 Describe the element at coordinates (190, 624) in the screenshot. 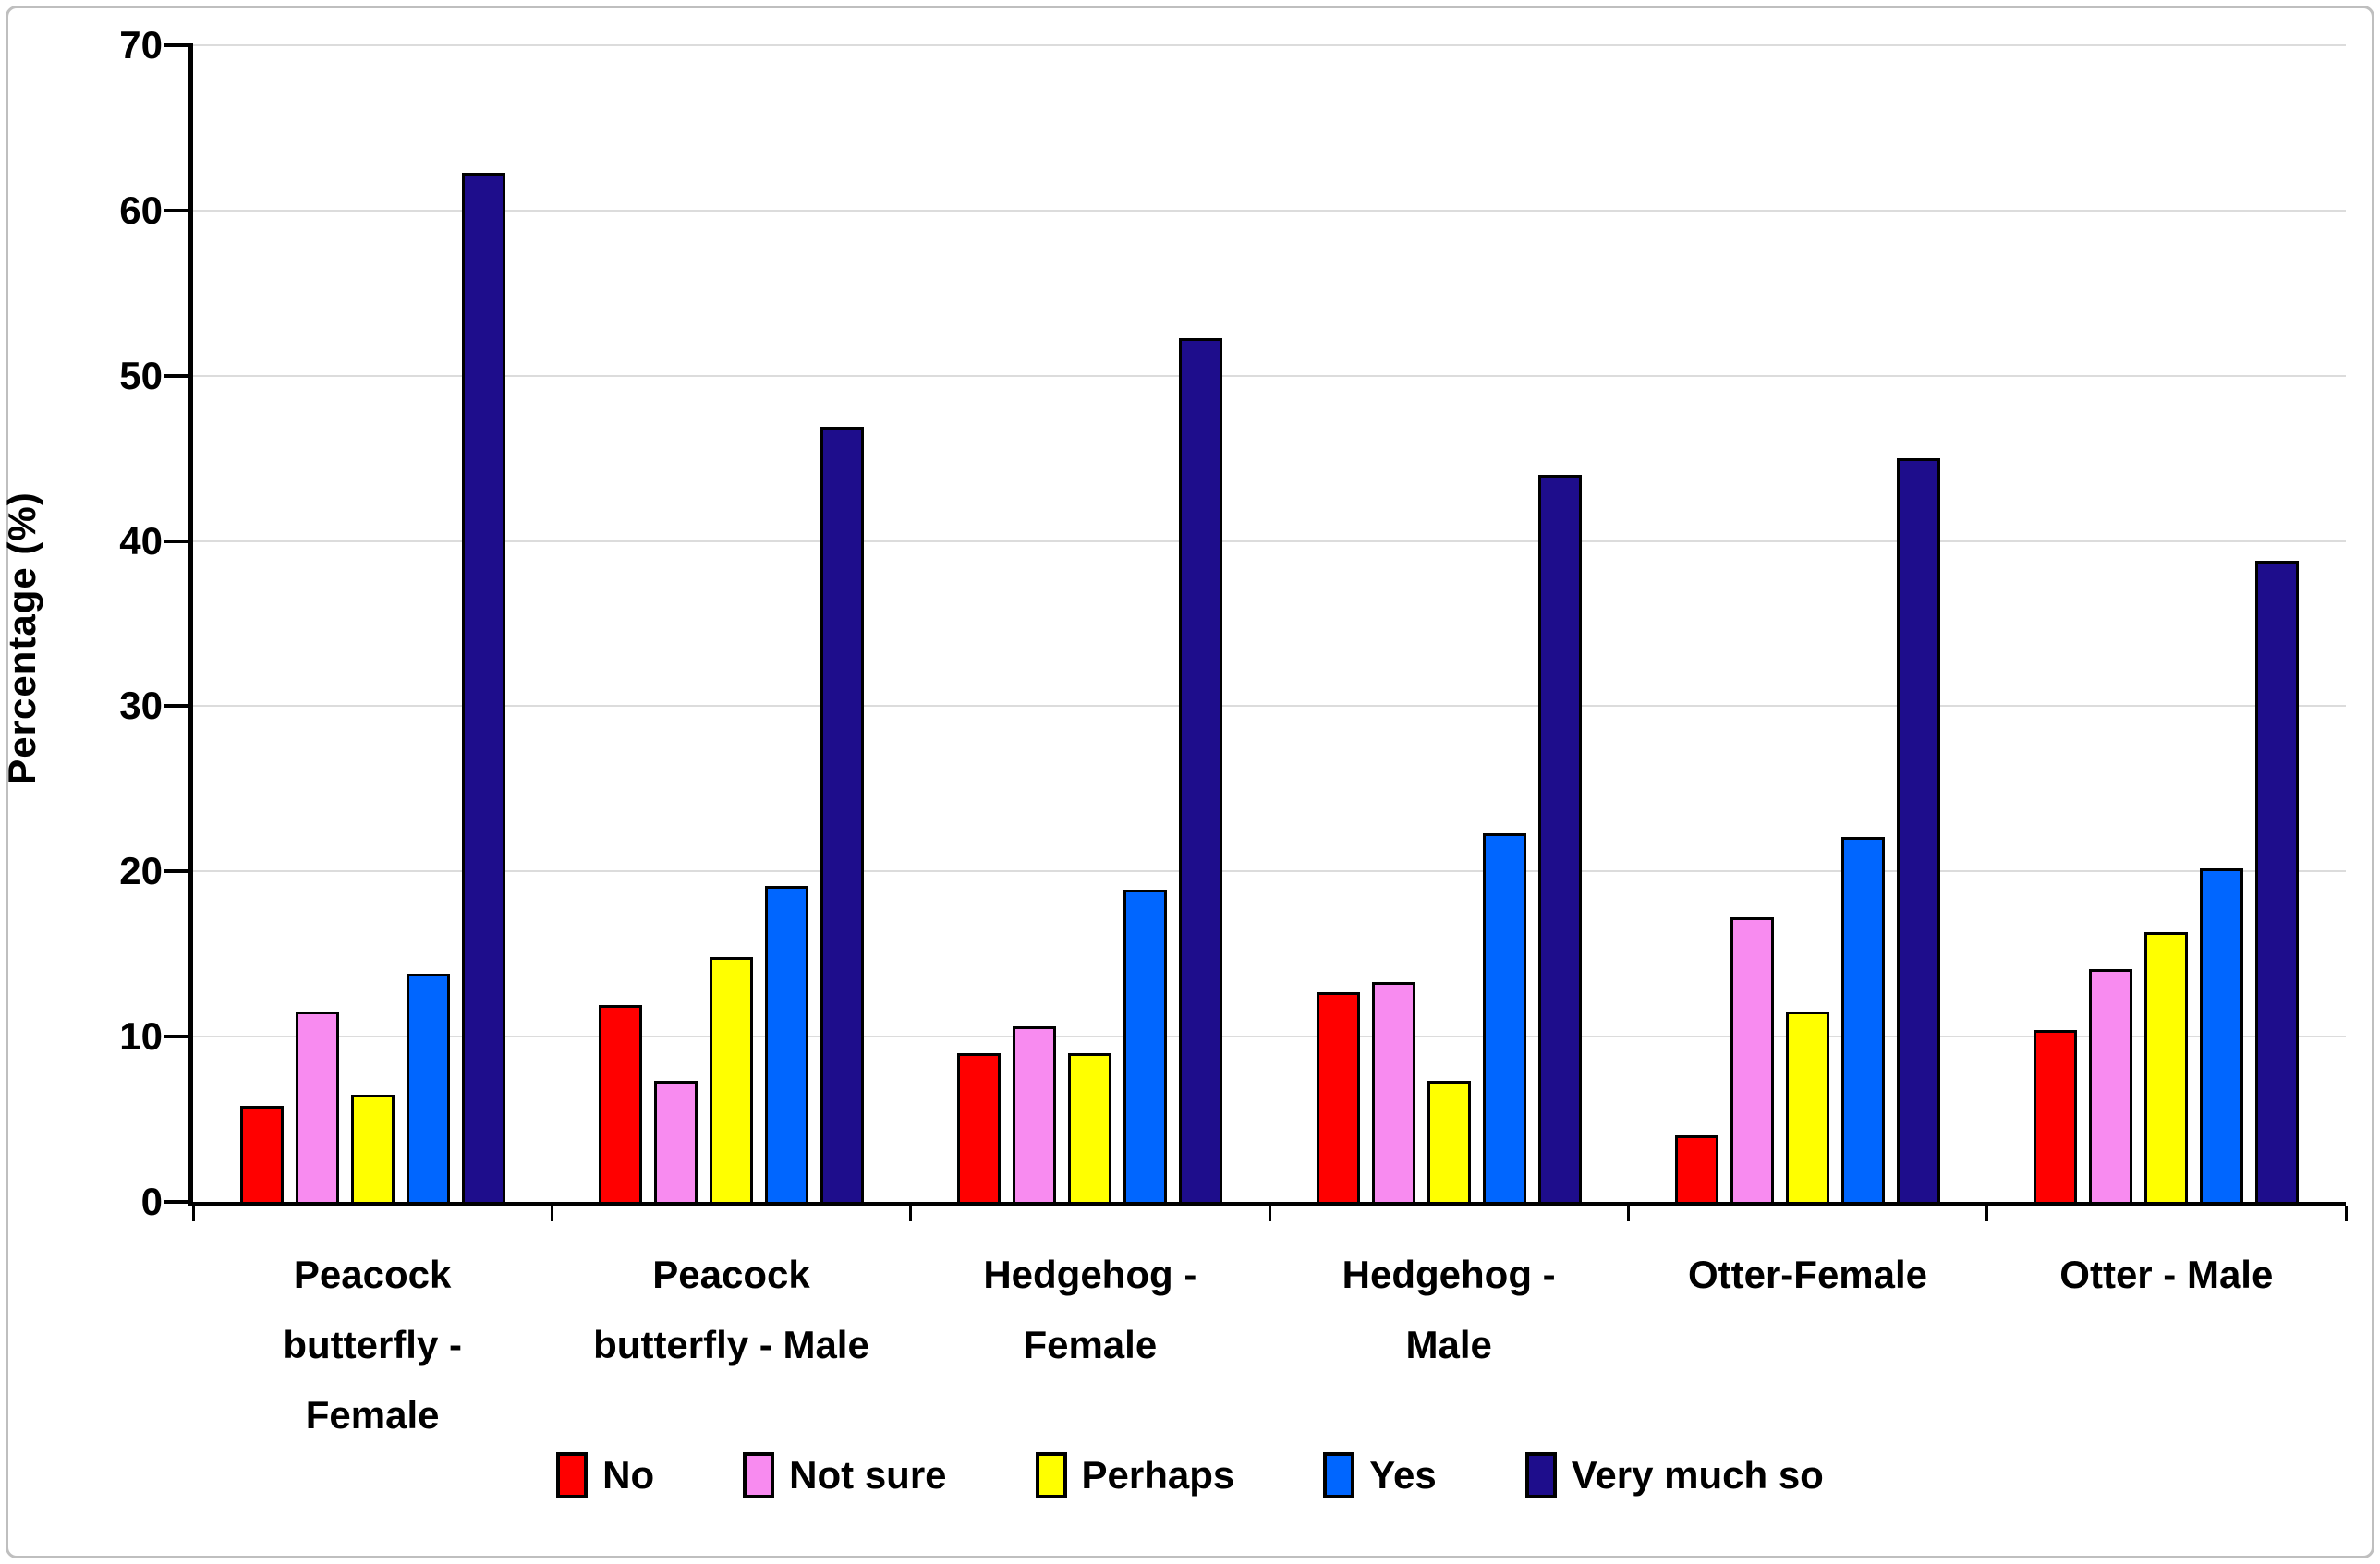

I see `y-axis-line` at that location.